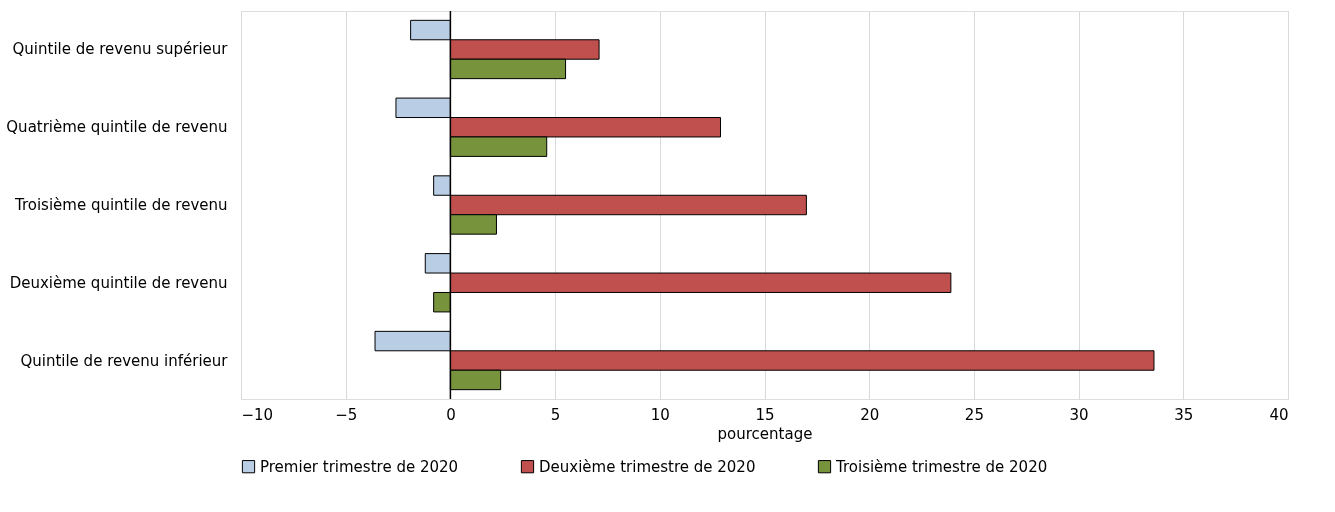 This screenshot has height=512, width=1335. Describe the element at coordinates (257, 414) in the screenshot. I see `x-tick-label: −10` at that location.